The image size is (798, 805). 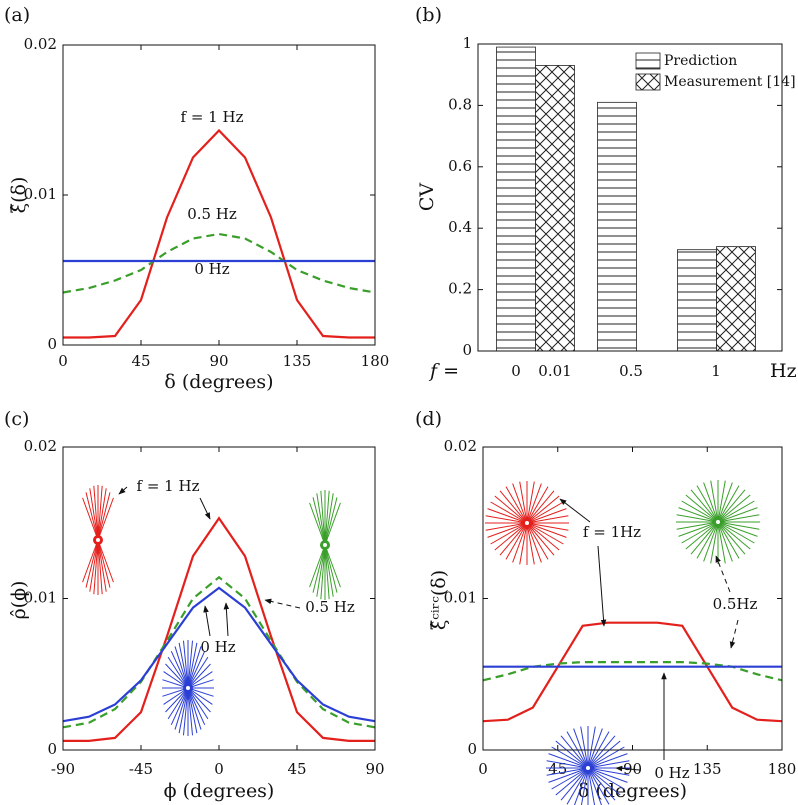 I want to click on x-tick-label: 180, so click(x=782, y=769).